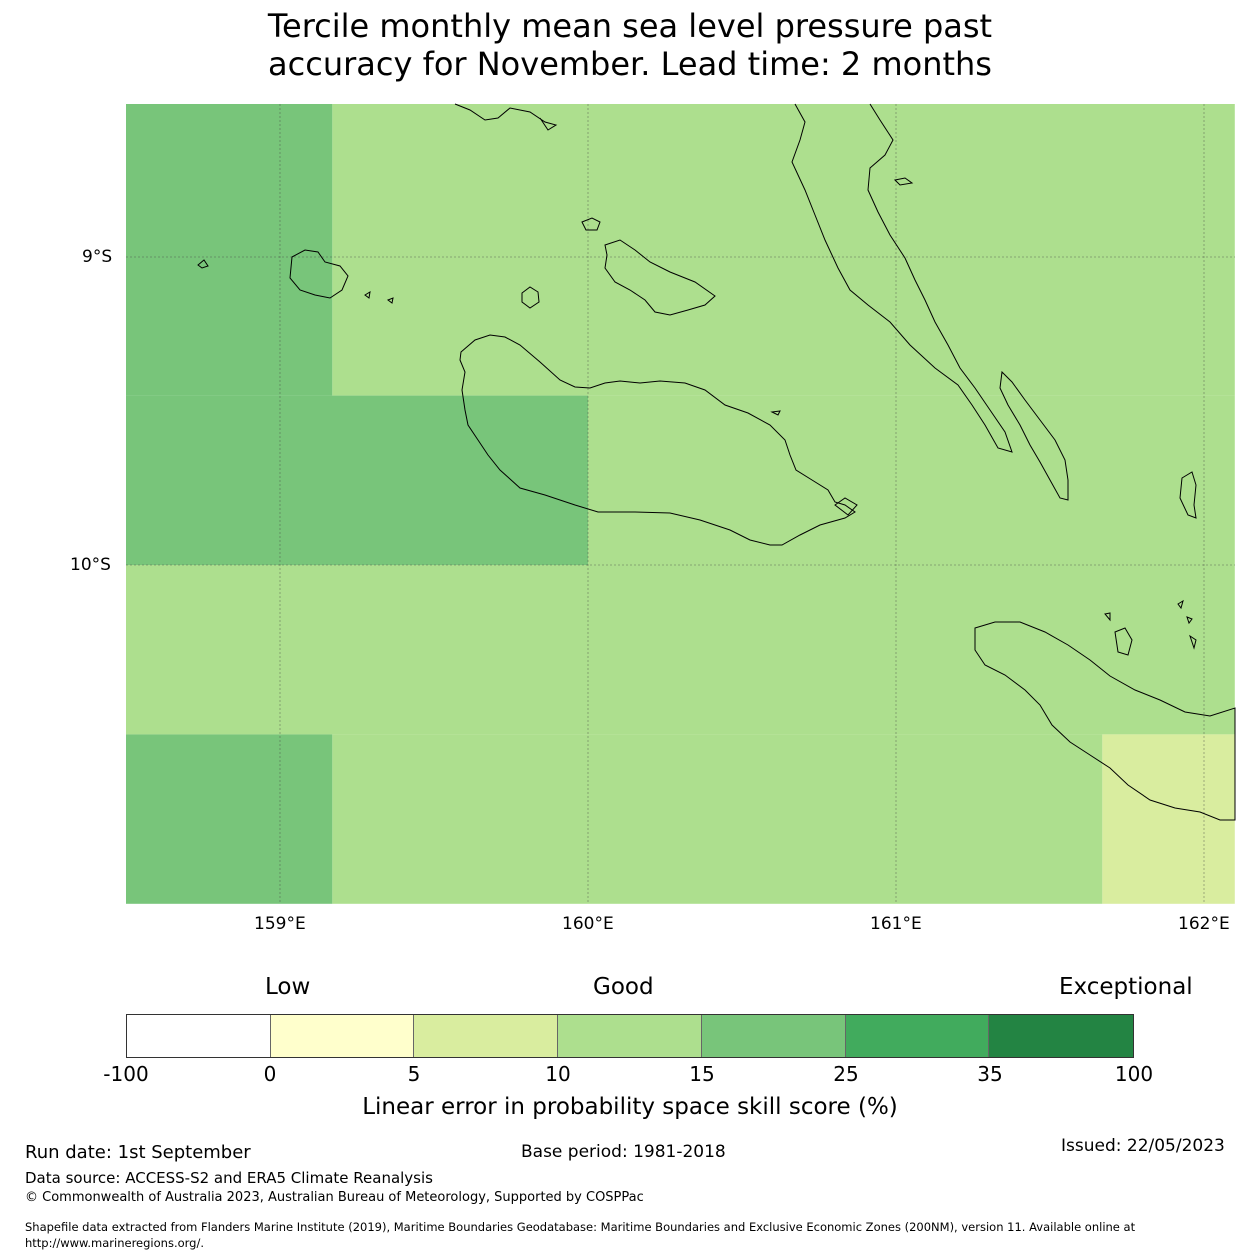 Image resolution: width=1260 pixels, height=1260 pixels. Describe the element at coordinates (1034, 435) in the screenshot. I see `malaita-coastline` at that location.